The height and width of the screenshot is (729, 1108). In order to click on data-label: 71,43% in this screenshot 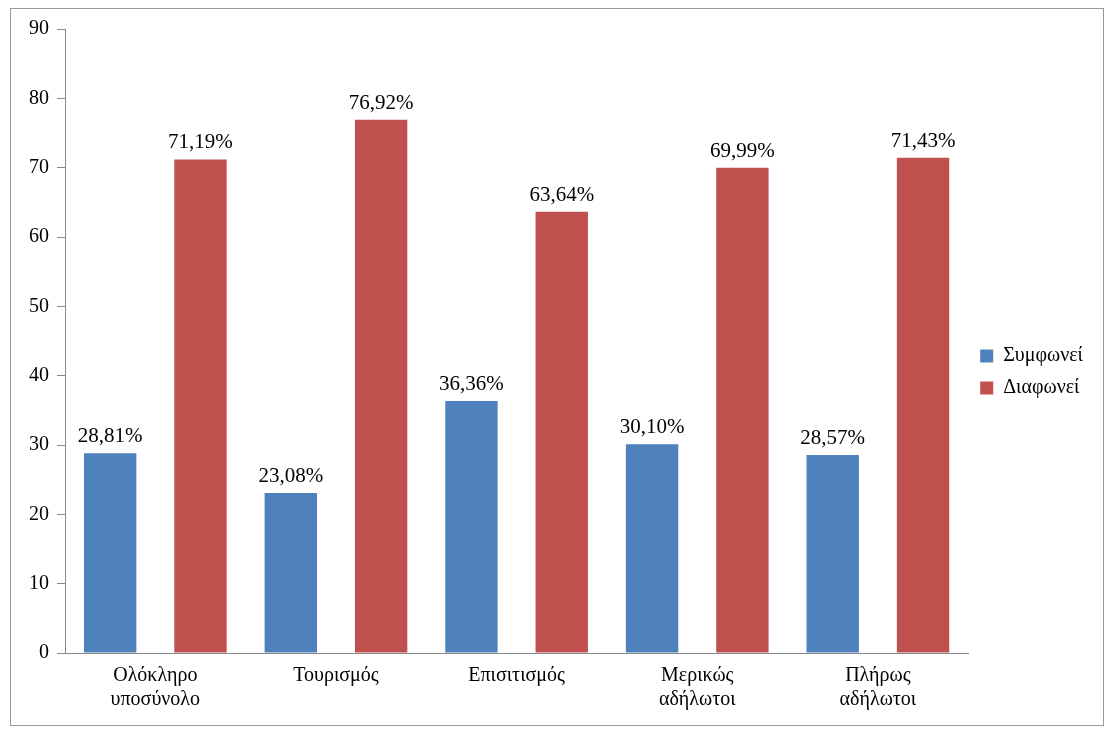, I will do `click(923, 139)`.